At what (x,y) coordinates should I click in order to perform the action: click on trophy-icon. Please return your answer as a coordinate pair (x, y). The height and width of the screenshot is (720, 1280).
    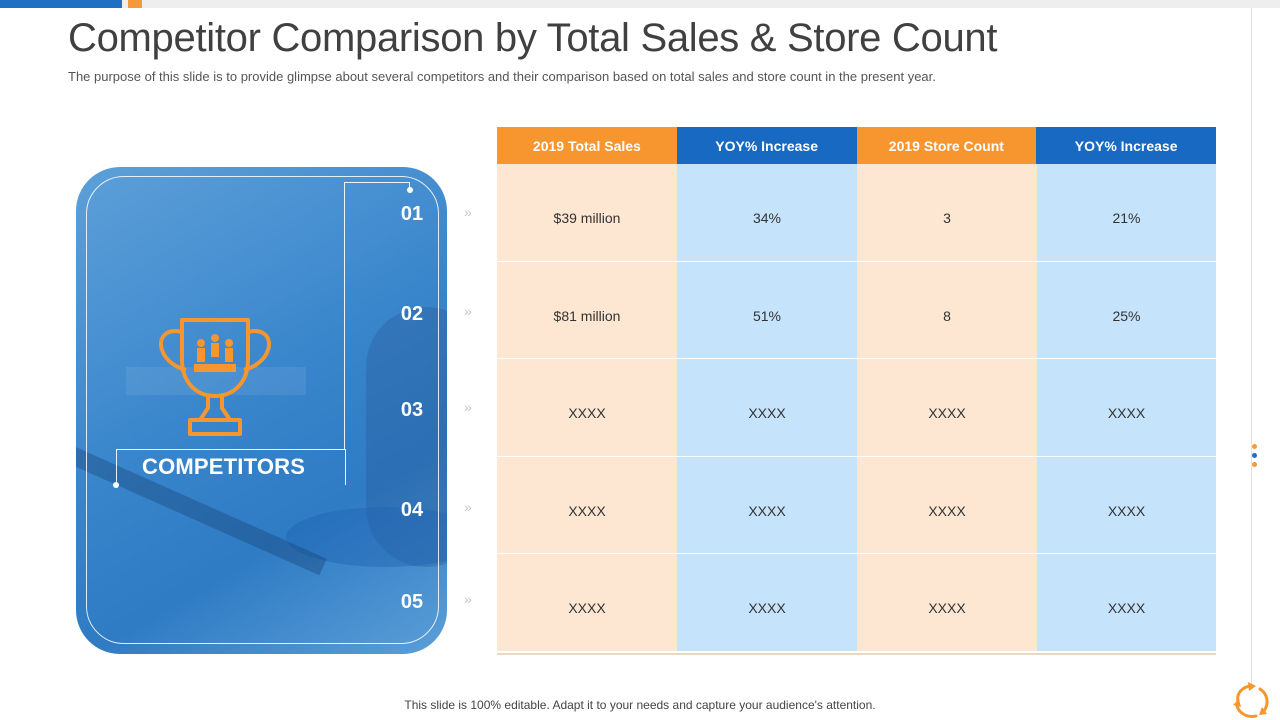
    Looking at the image, I should click on (215, 377).